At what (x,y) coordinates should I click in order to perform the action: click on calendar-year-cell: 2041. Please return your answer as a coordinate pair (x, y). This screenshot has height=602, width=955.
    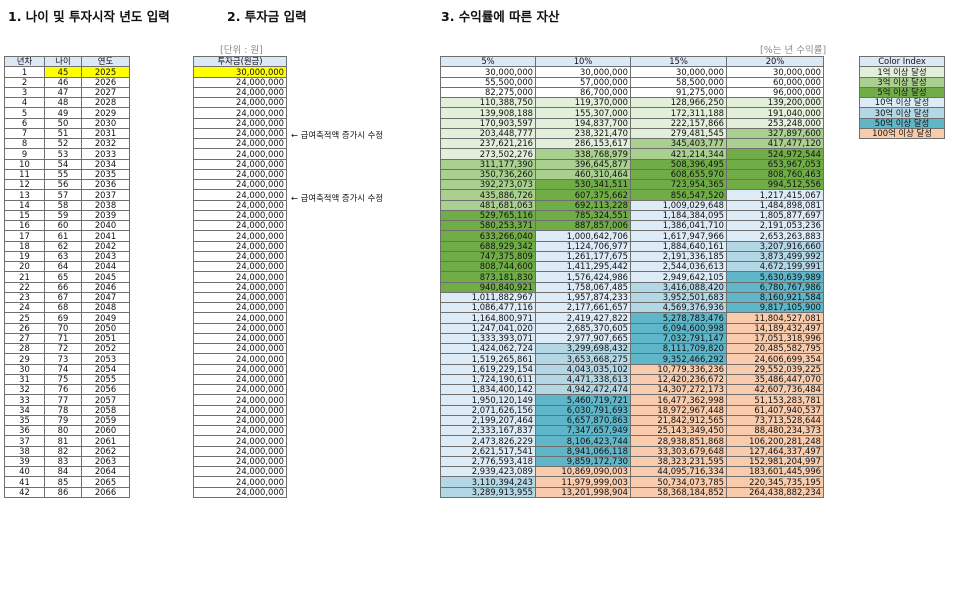
    Looking at the image, I should click on (105, 236).